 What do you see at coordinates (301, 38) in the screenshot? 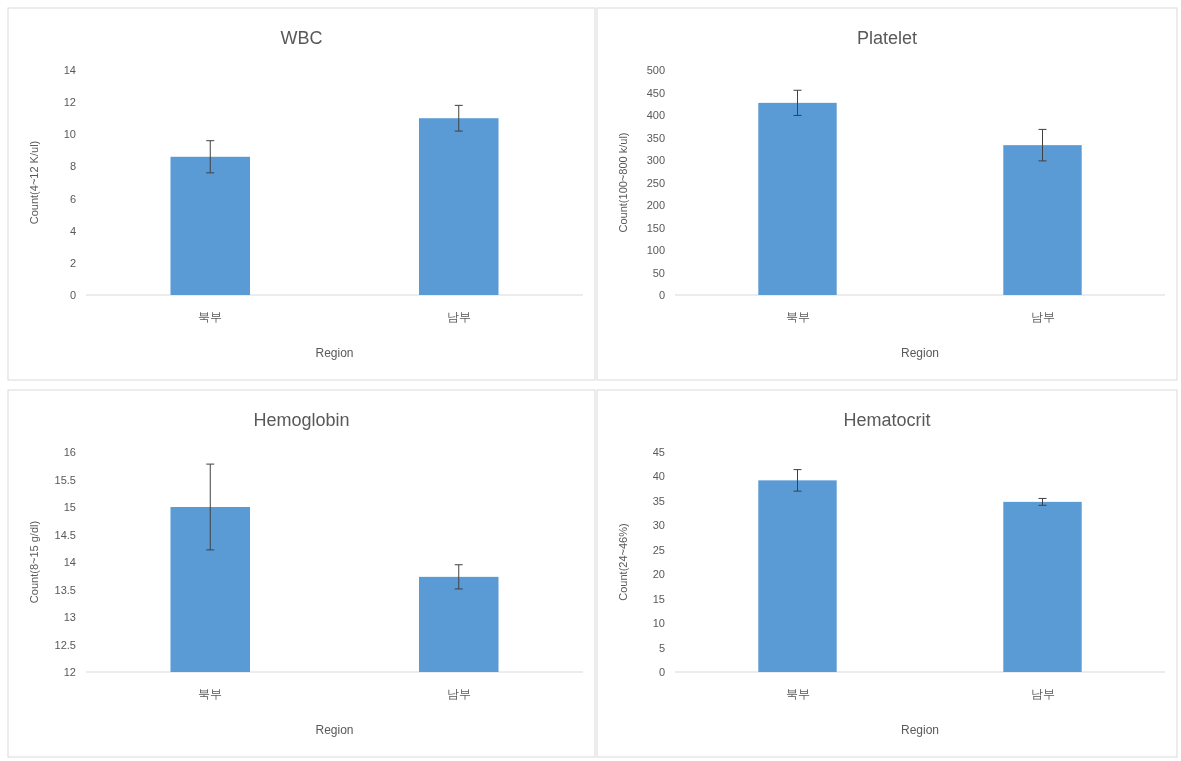
I see `chart-title: WBC` at bounding box center [301, 38].